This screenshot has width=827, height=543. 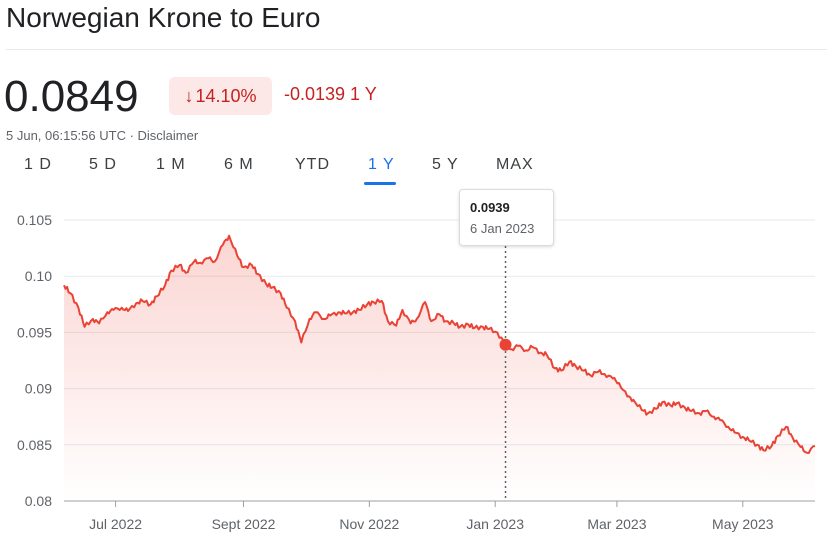 What do you see at coordinates (743, 524) in the screenshot?
I see `x-tick-label: May 2023` at bounding box center [743, 524].